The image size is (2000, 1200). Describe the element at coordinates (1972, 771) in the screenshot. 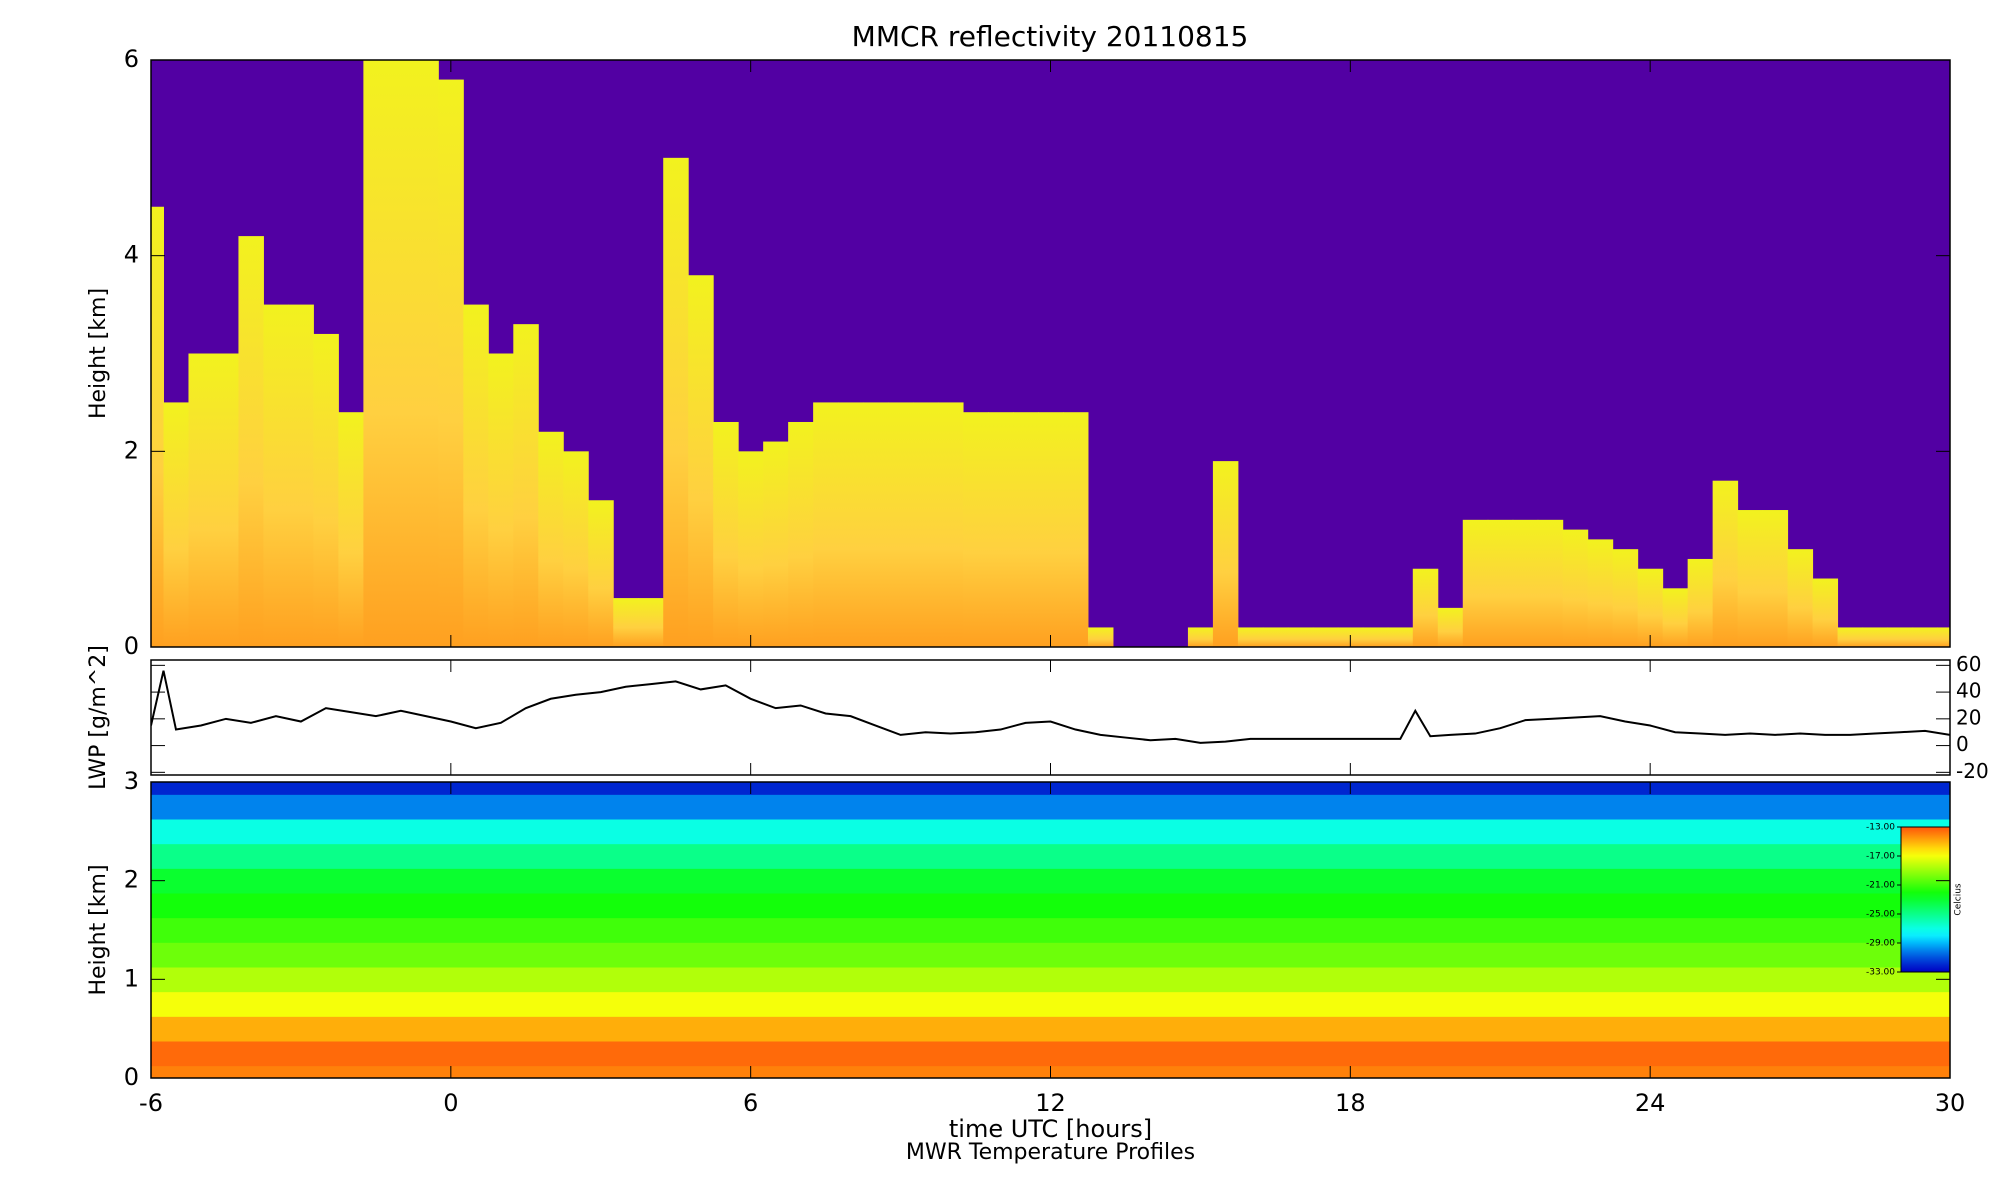

I see `y-tick-label: -20` at that location.